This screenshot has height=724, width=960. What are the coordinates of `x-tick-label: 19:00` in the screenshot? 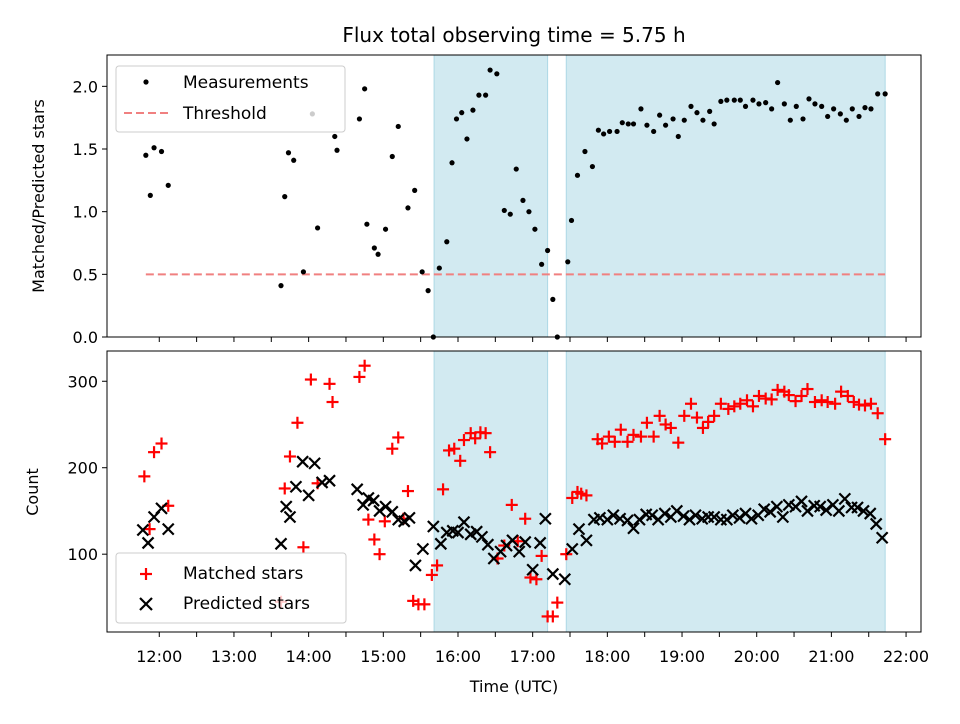 It's located at (682, 656).